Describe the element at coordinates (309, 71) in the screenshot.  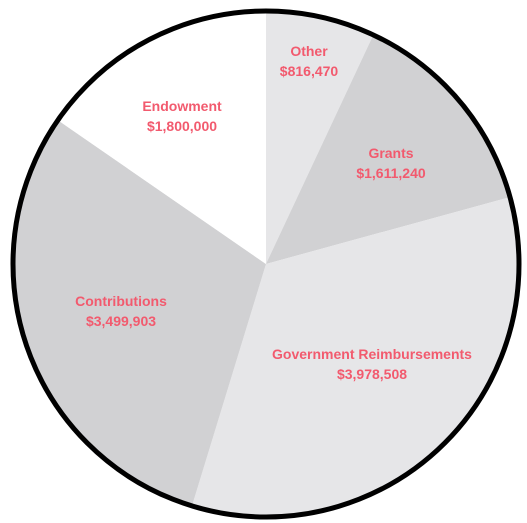
I see `slice-value-label: $816,470` at that location.